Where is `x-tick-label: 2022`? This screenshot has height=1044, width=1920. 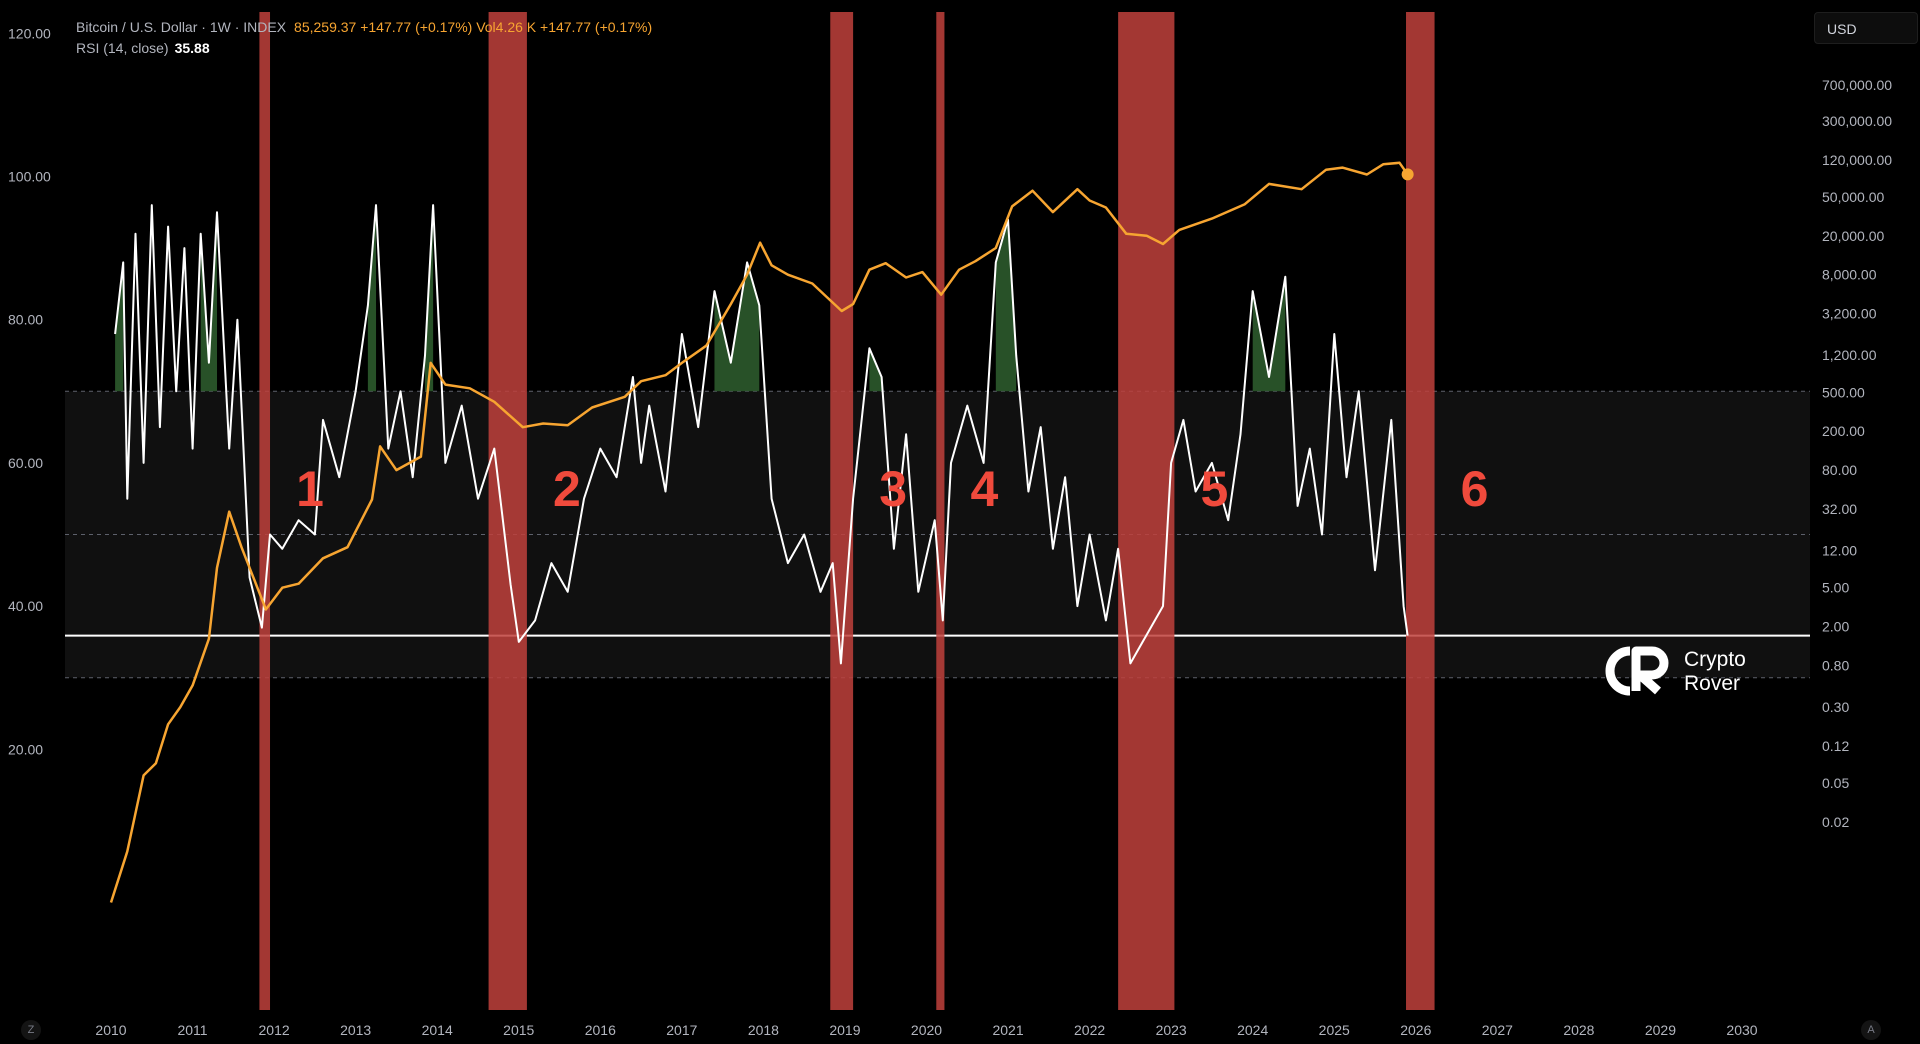 x-tick-label: 2022 is located at coordinates (1089, 1030).